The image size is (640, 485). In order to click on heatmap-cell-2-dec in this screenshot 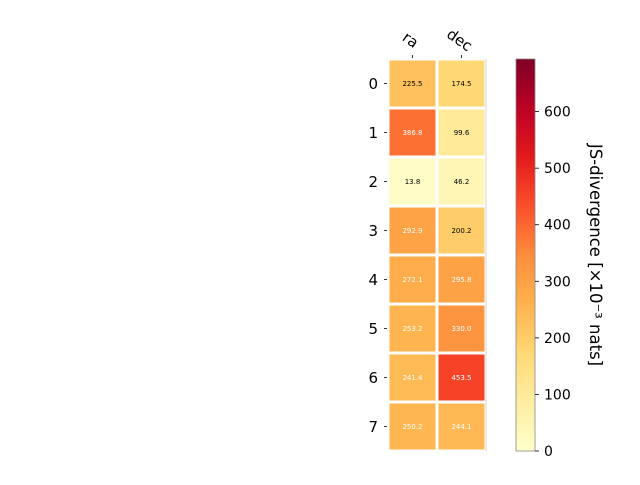, I will do `click(461, 181)`.